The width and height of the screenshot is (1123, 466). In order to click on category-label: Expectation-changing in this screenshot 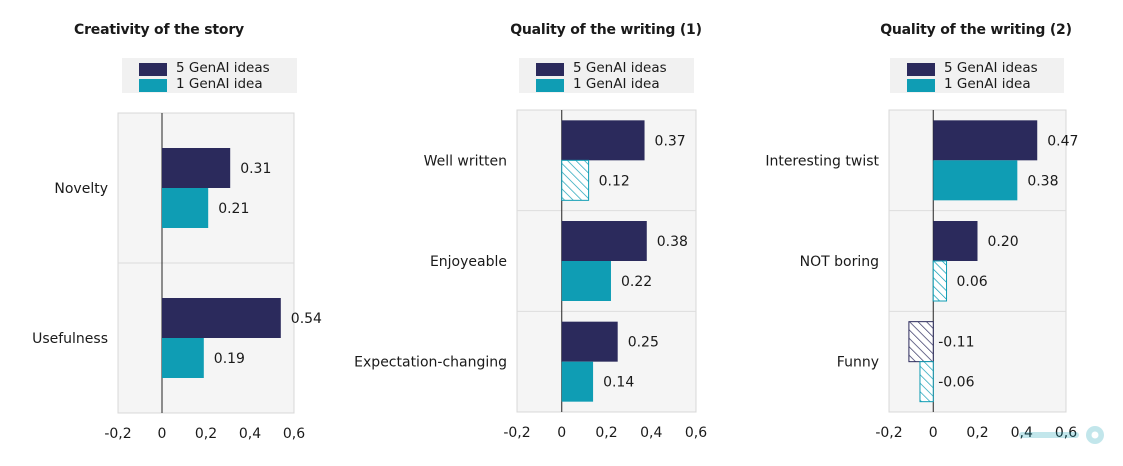, I will do `click(430, 363)`.